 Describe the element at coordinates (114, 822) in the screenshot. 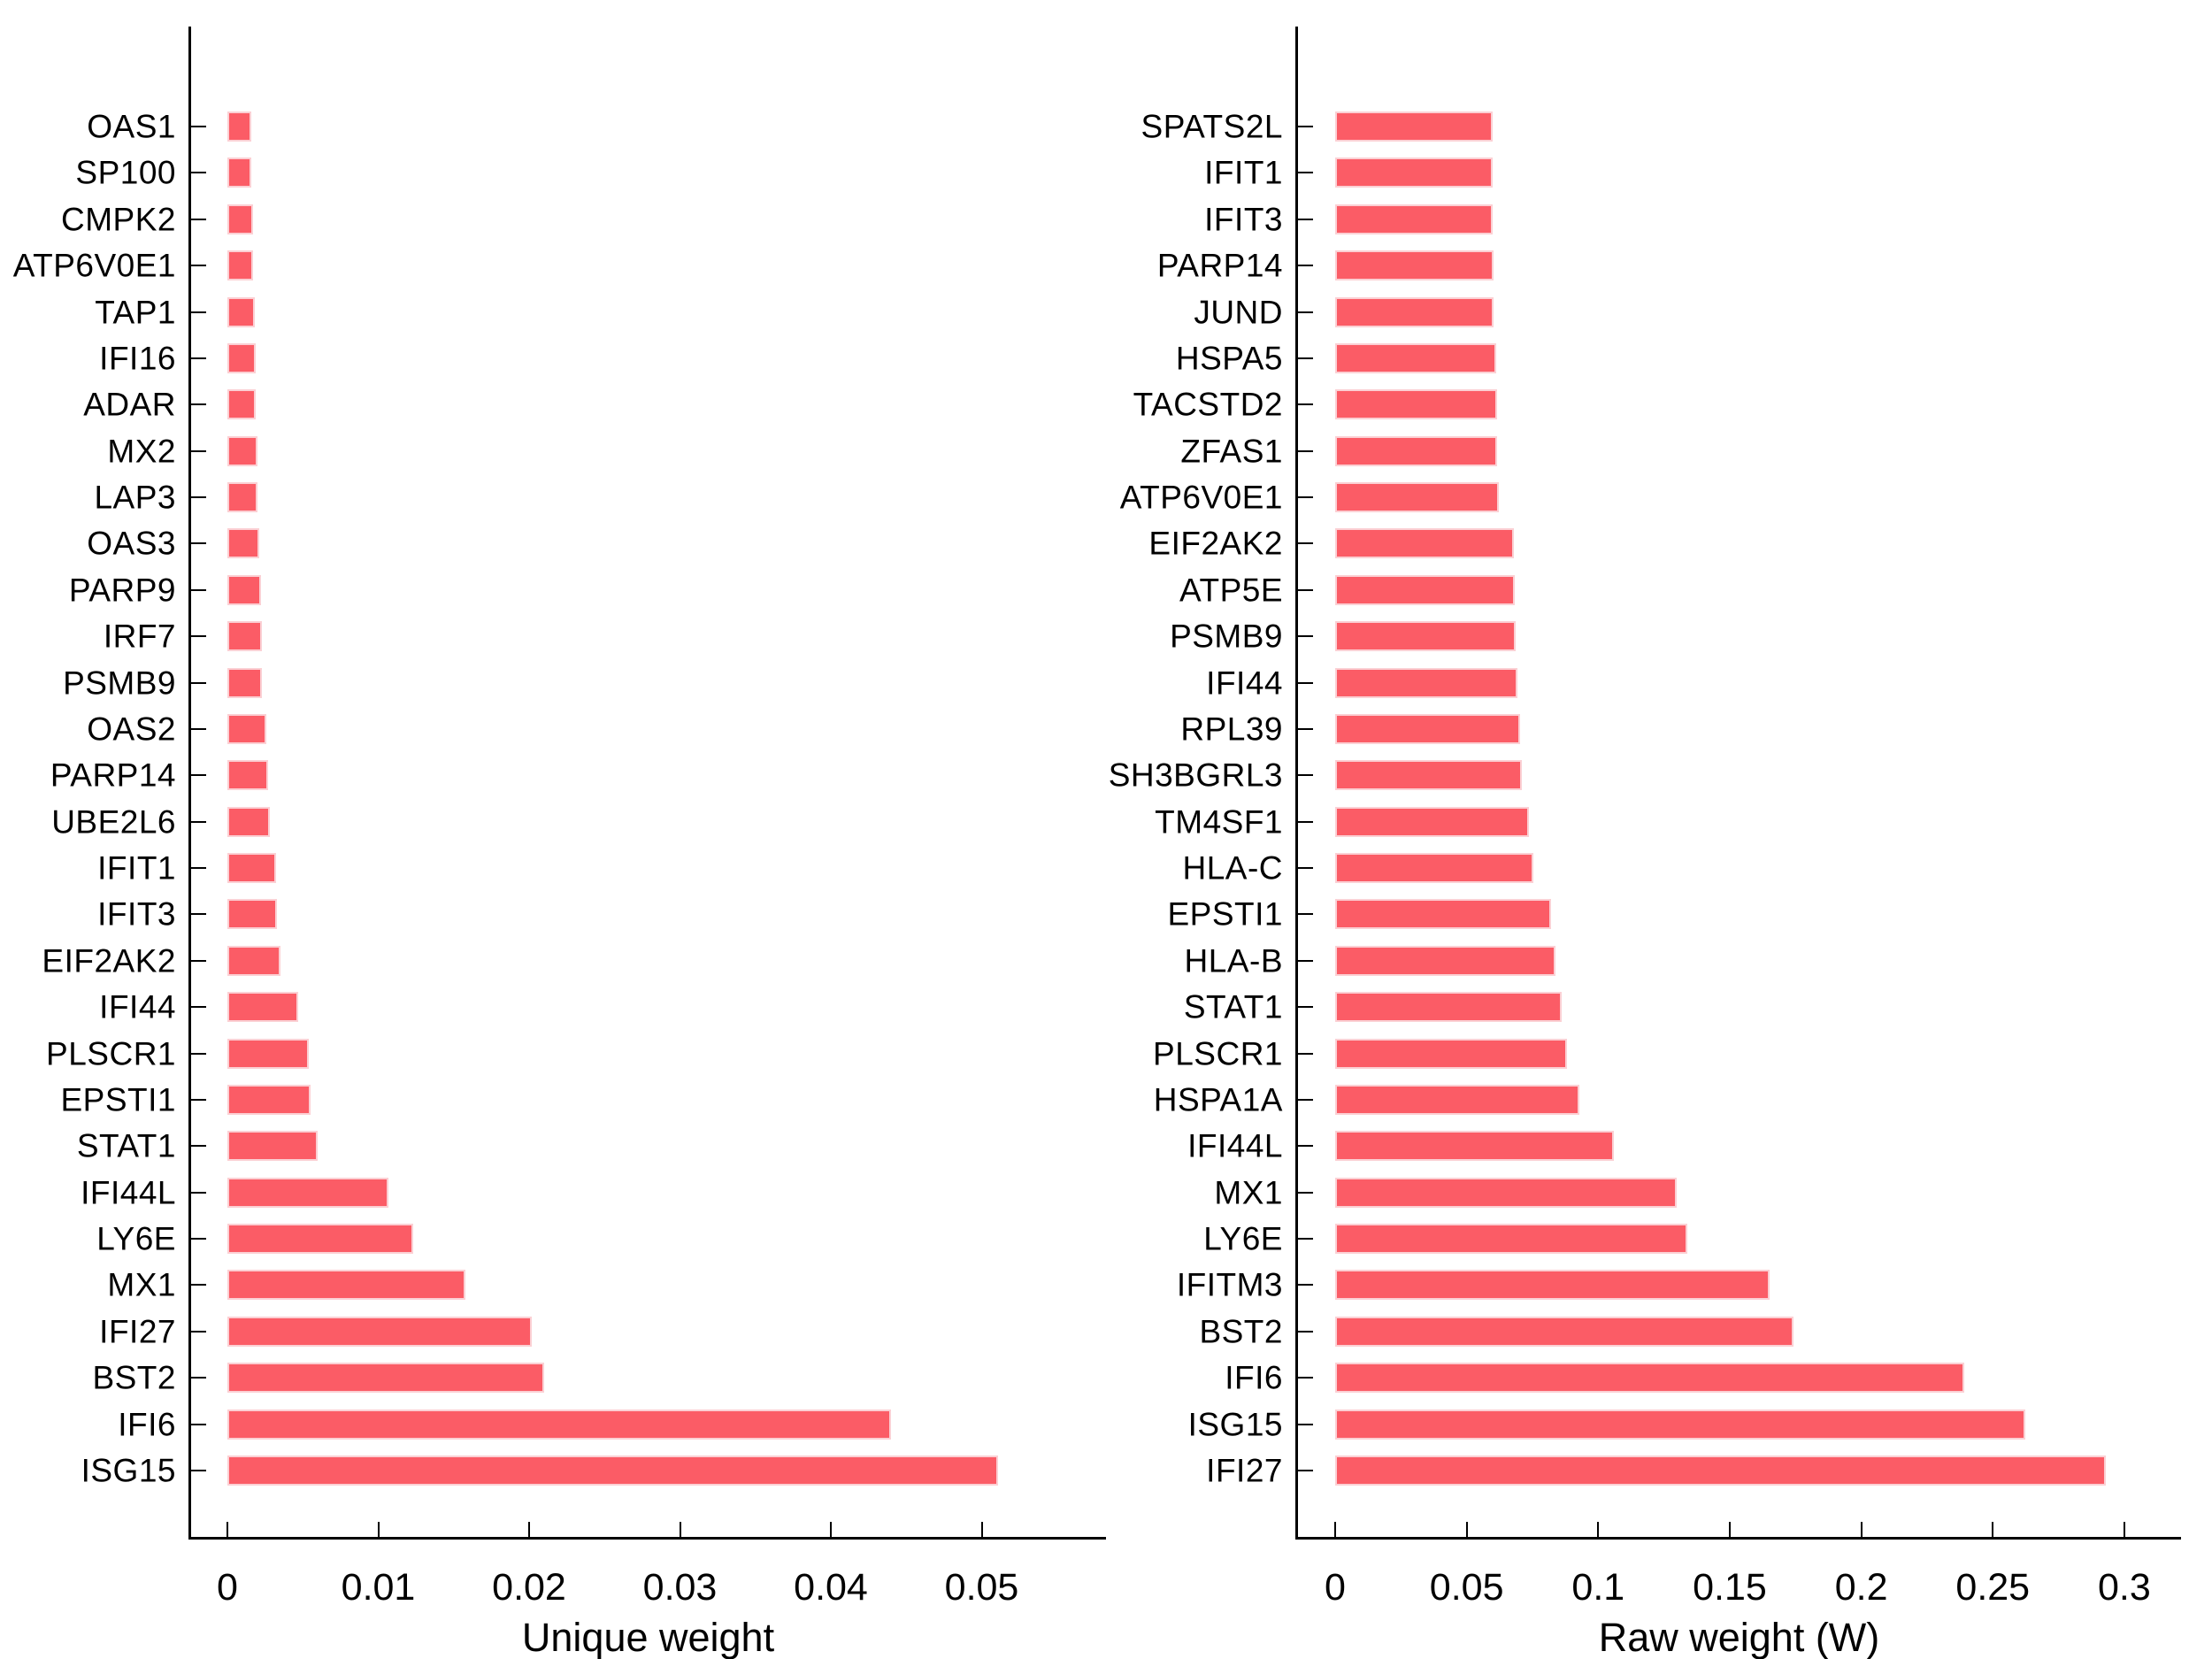

I see `y-axis-label: UBE2L6` at that location.